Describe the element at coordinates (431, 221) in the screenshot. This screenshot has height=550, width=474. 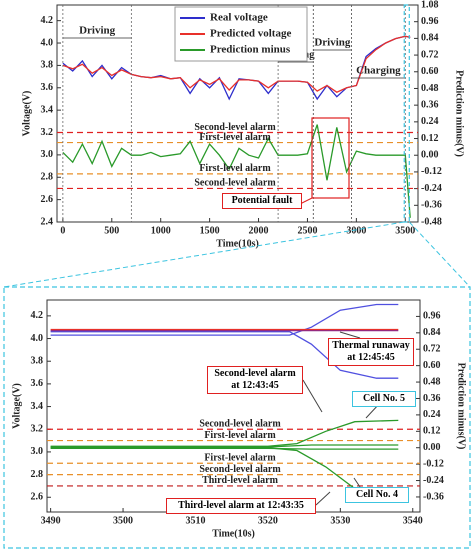
I see `y2-tick-label: -0.48` at that location.